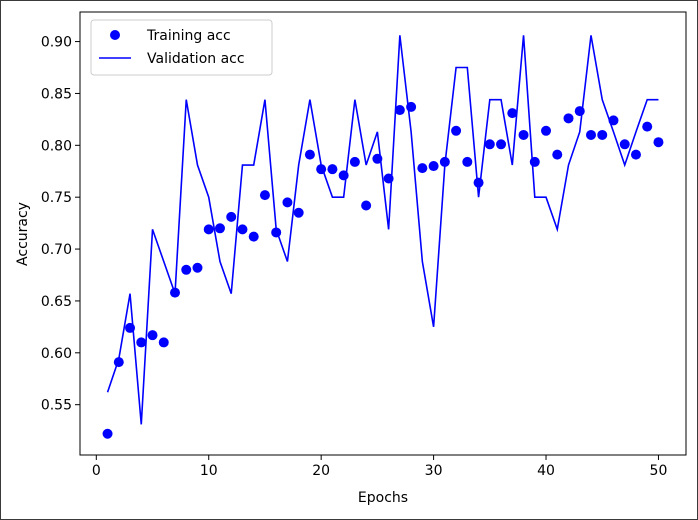 This screenshot has height=520, width=698. Describe the element at coordinates (56, 146) in the screenshot. I see `y-tick-label: 0.80` at that location.